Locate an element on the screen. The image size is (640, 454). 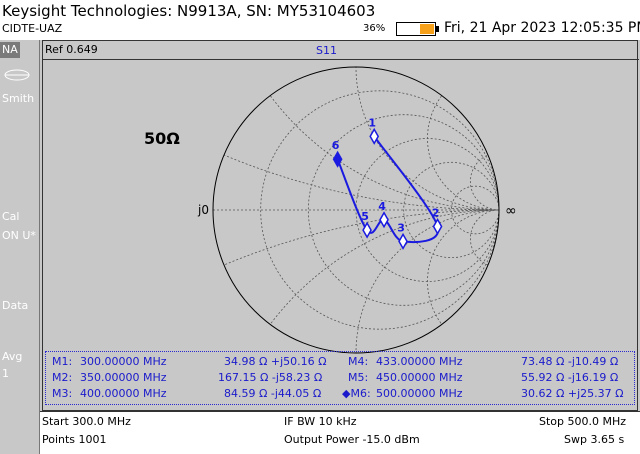
softkey-smith: Smith is located at coordinates (18, 98).